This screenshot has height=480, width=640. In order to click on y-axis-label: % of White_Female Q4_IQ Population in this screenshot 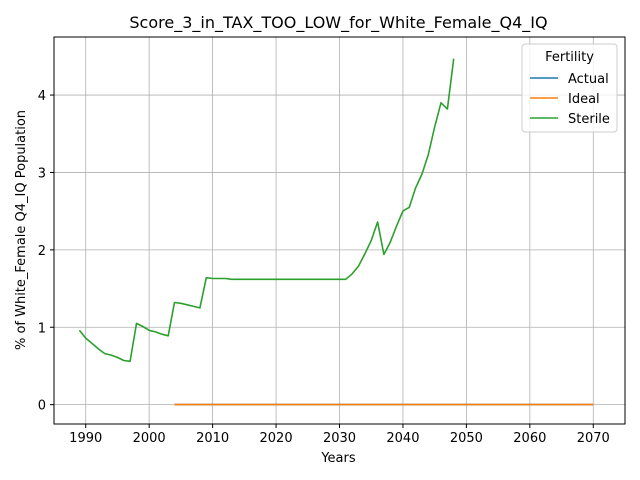, I will do `click(21, 230)`.